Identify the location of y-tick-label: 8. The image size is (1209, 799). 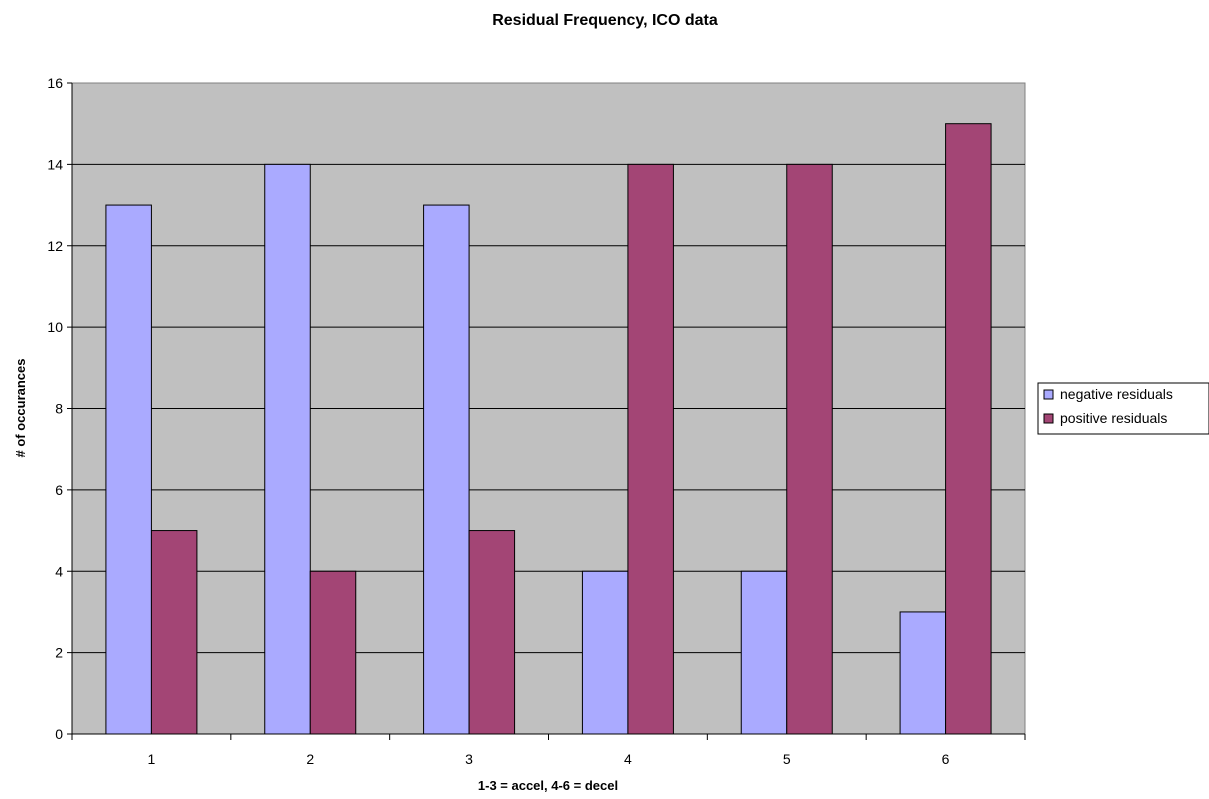
(59, 409).